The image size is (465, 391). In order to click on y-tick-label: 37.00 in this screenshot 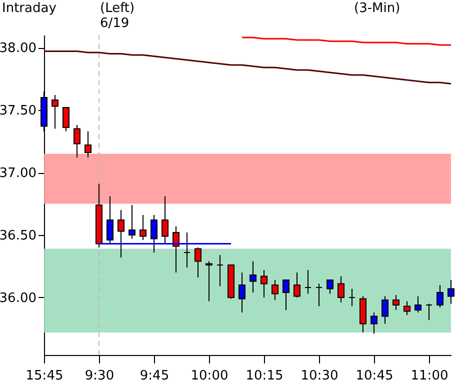, I will do `click(18, 173)`.